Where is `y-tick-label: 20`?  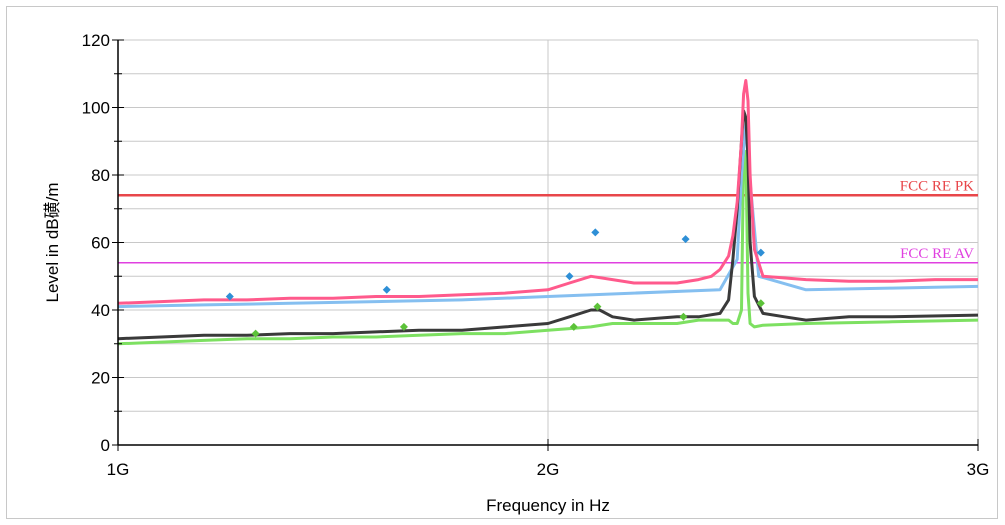 y-tick-label: 20 is located at coordinates (100, 378).